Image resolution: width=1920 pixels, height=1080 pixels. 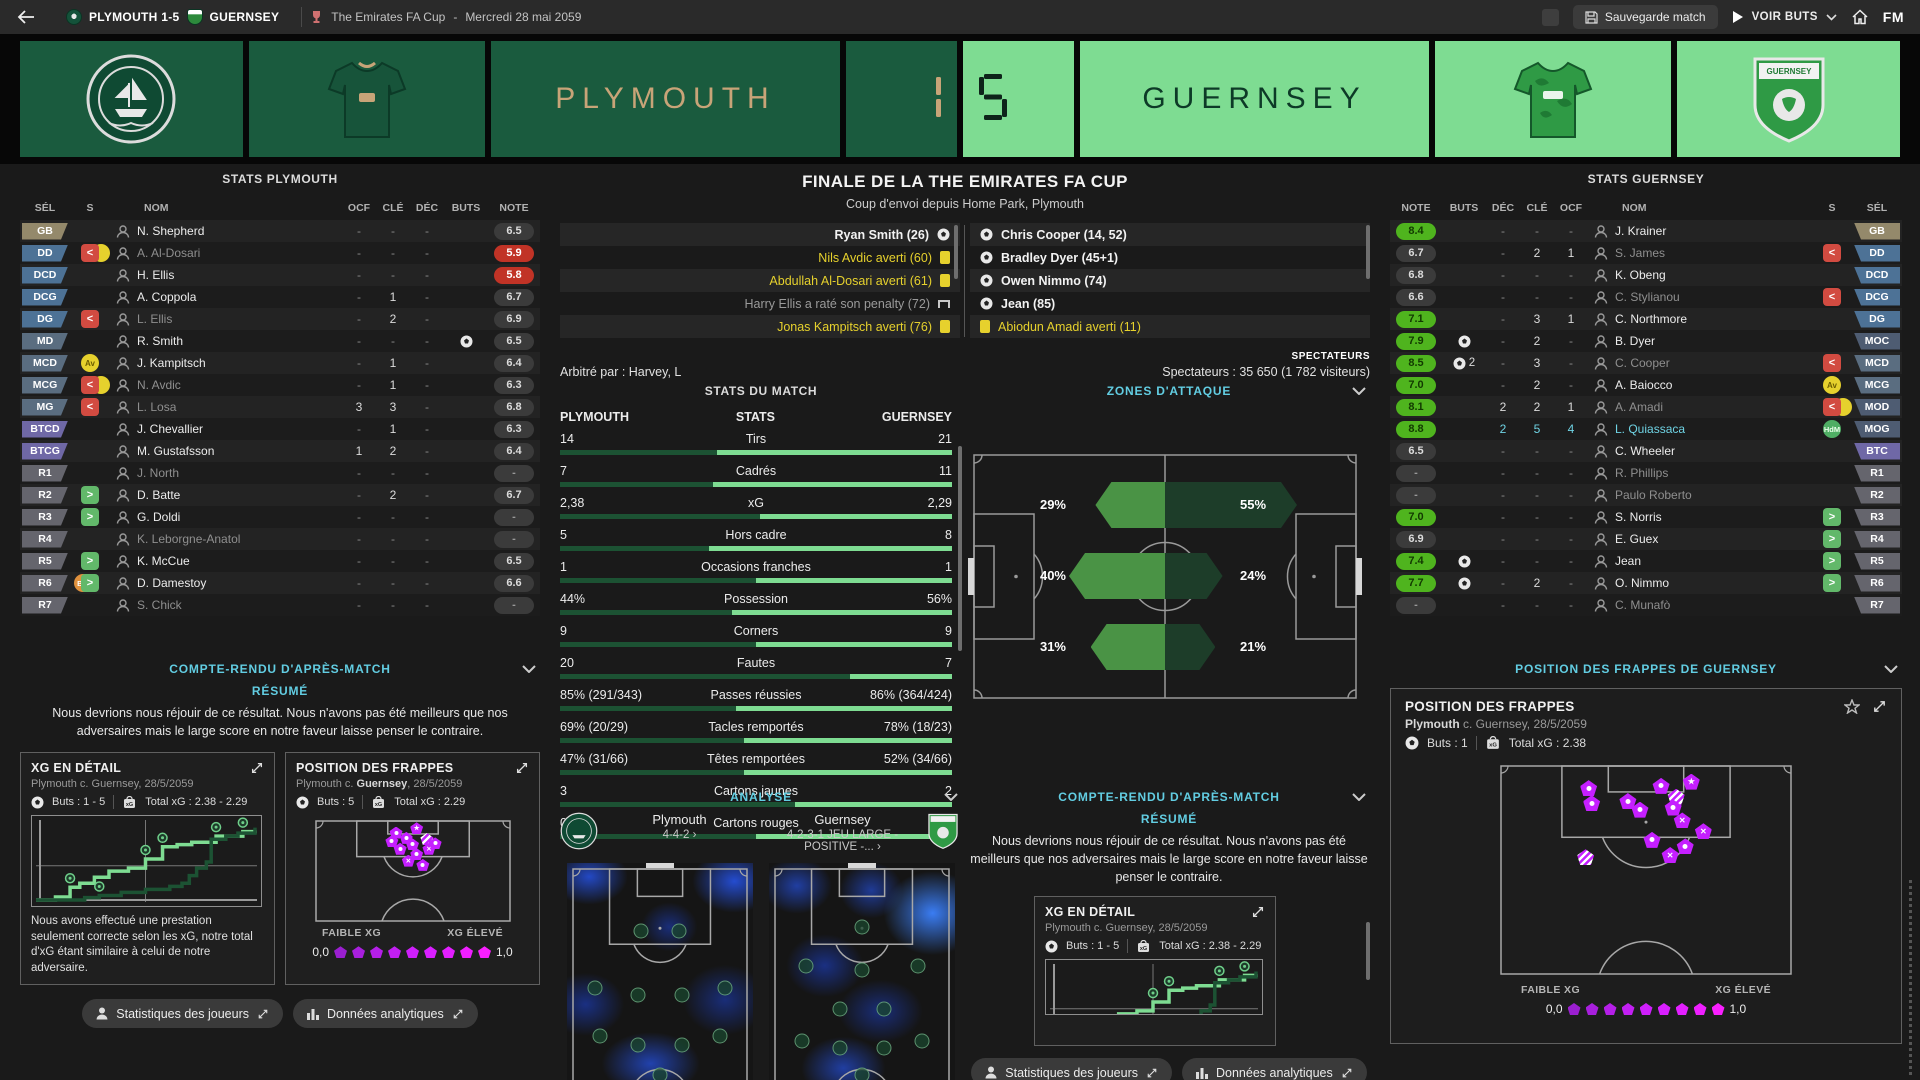 I want to click on analyse-away-formation: 4-2-3-1 JEU LARGE - POSITIVE -... ›, so click(x=842, y=841).